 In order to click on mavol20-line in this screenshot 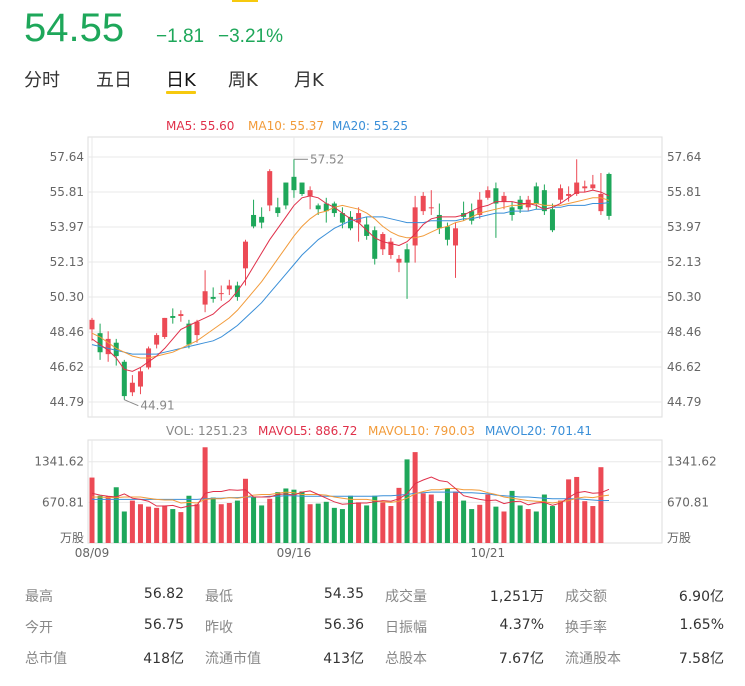, I will do `click(351, 496)`.